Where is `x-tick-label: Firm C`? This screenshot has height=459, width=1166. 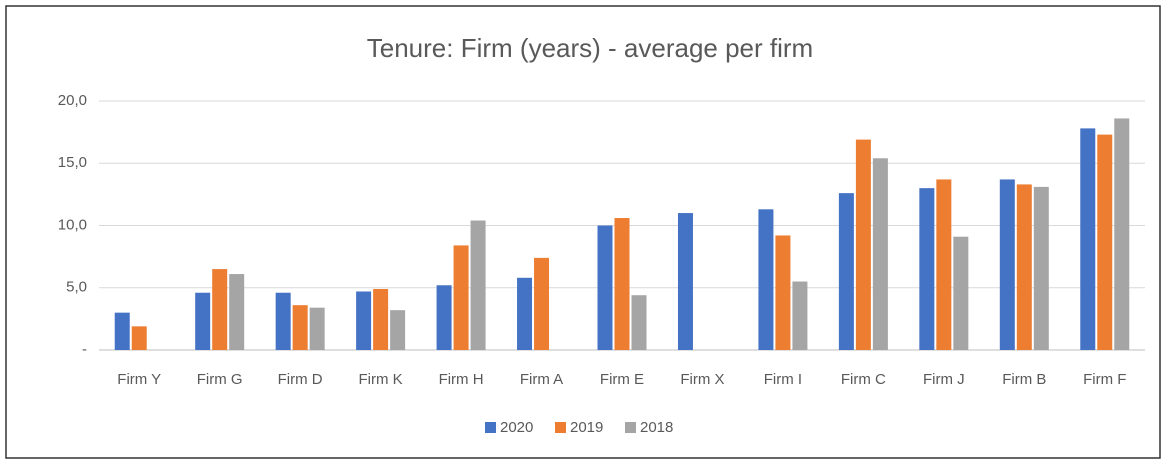
x-tick-label: Firm C is located at coordinates (863, 379).